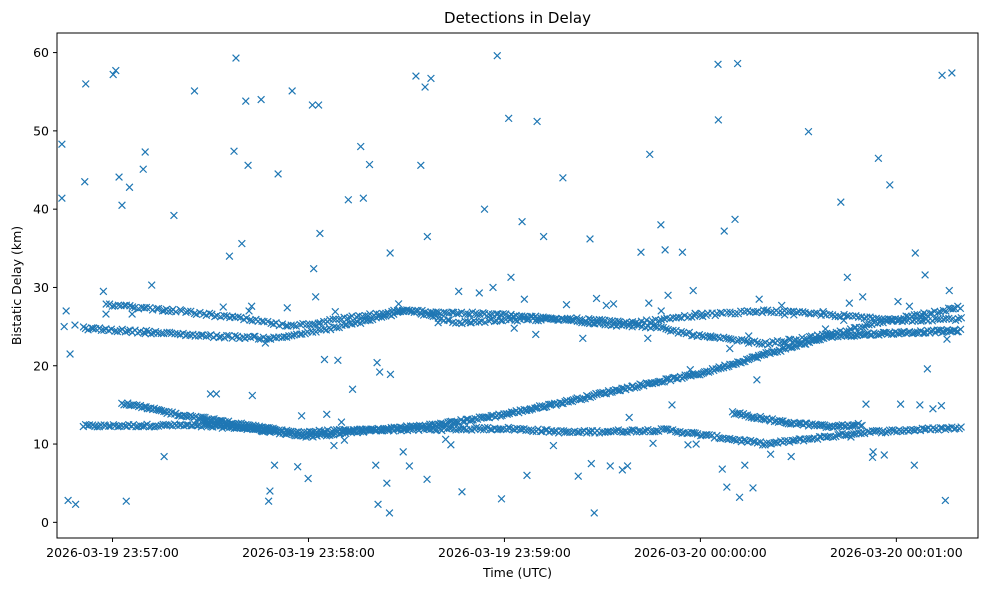  Describe the element at coordinates (308, 552) in the screenshot. I see `x-tick-label: 2026-03-19 23:58:00` at that location.